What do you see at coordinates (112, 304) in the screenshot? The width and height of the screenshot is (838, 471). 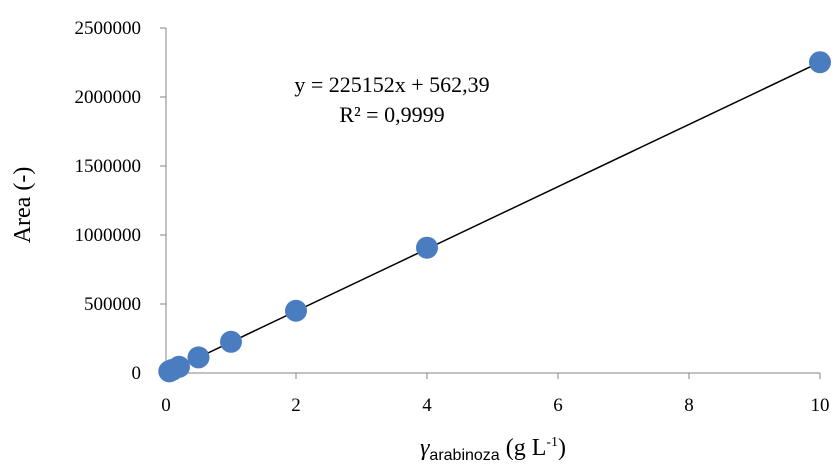 I see `y-tick-label: 500000` at bounding box center [112, 304].